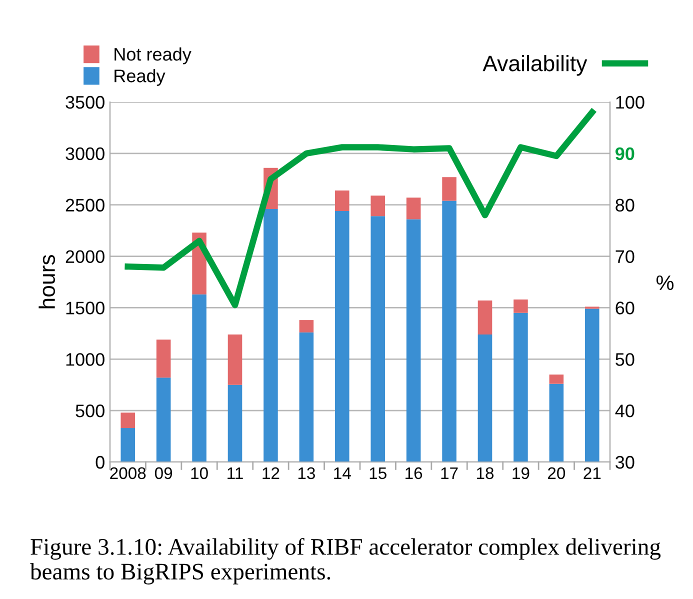 This screenshot has width=693, height=599. I want to click on x-tick-label: 15, so click(378, 473).